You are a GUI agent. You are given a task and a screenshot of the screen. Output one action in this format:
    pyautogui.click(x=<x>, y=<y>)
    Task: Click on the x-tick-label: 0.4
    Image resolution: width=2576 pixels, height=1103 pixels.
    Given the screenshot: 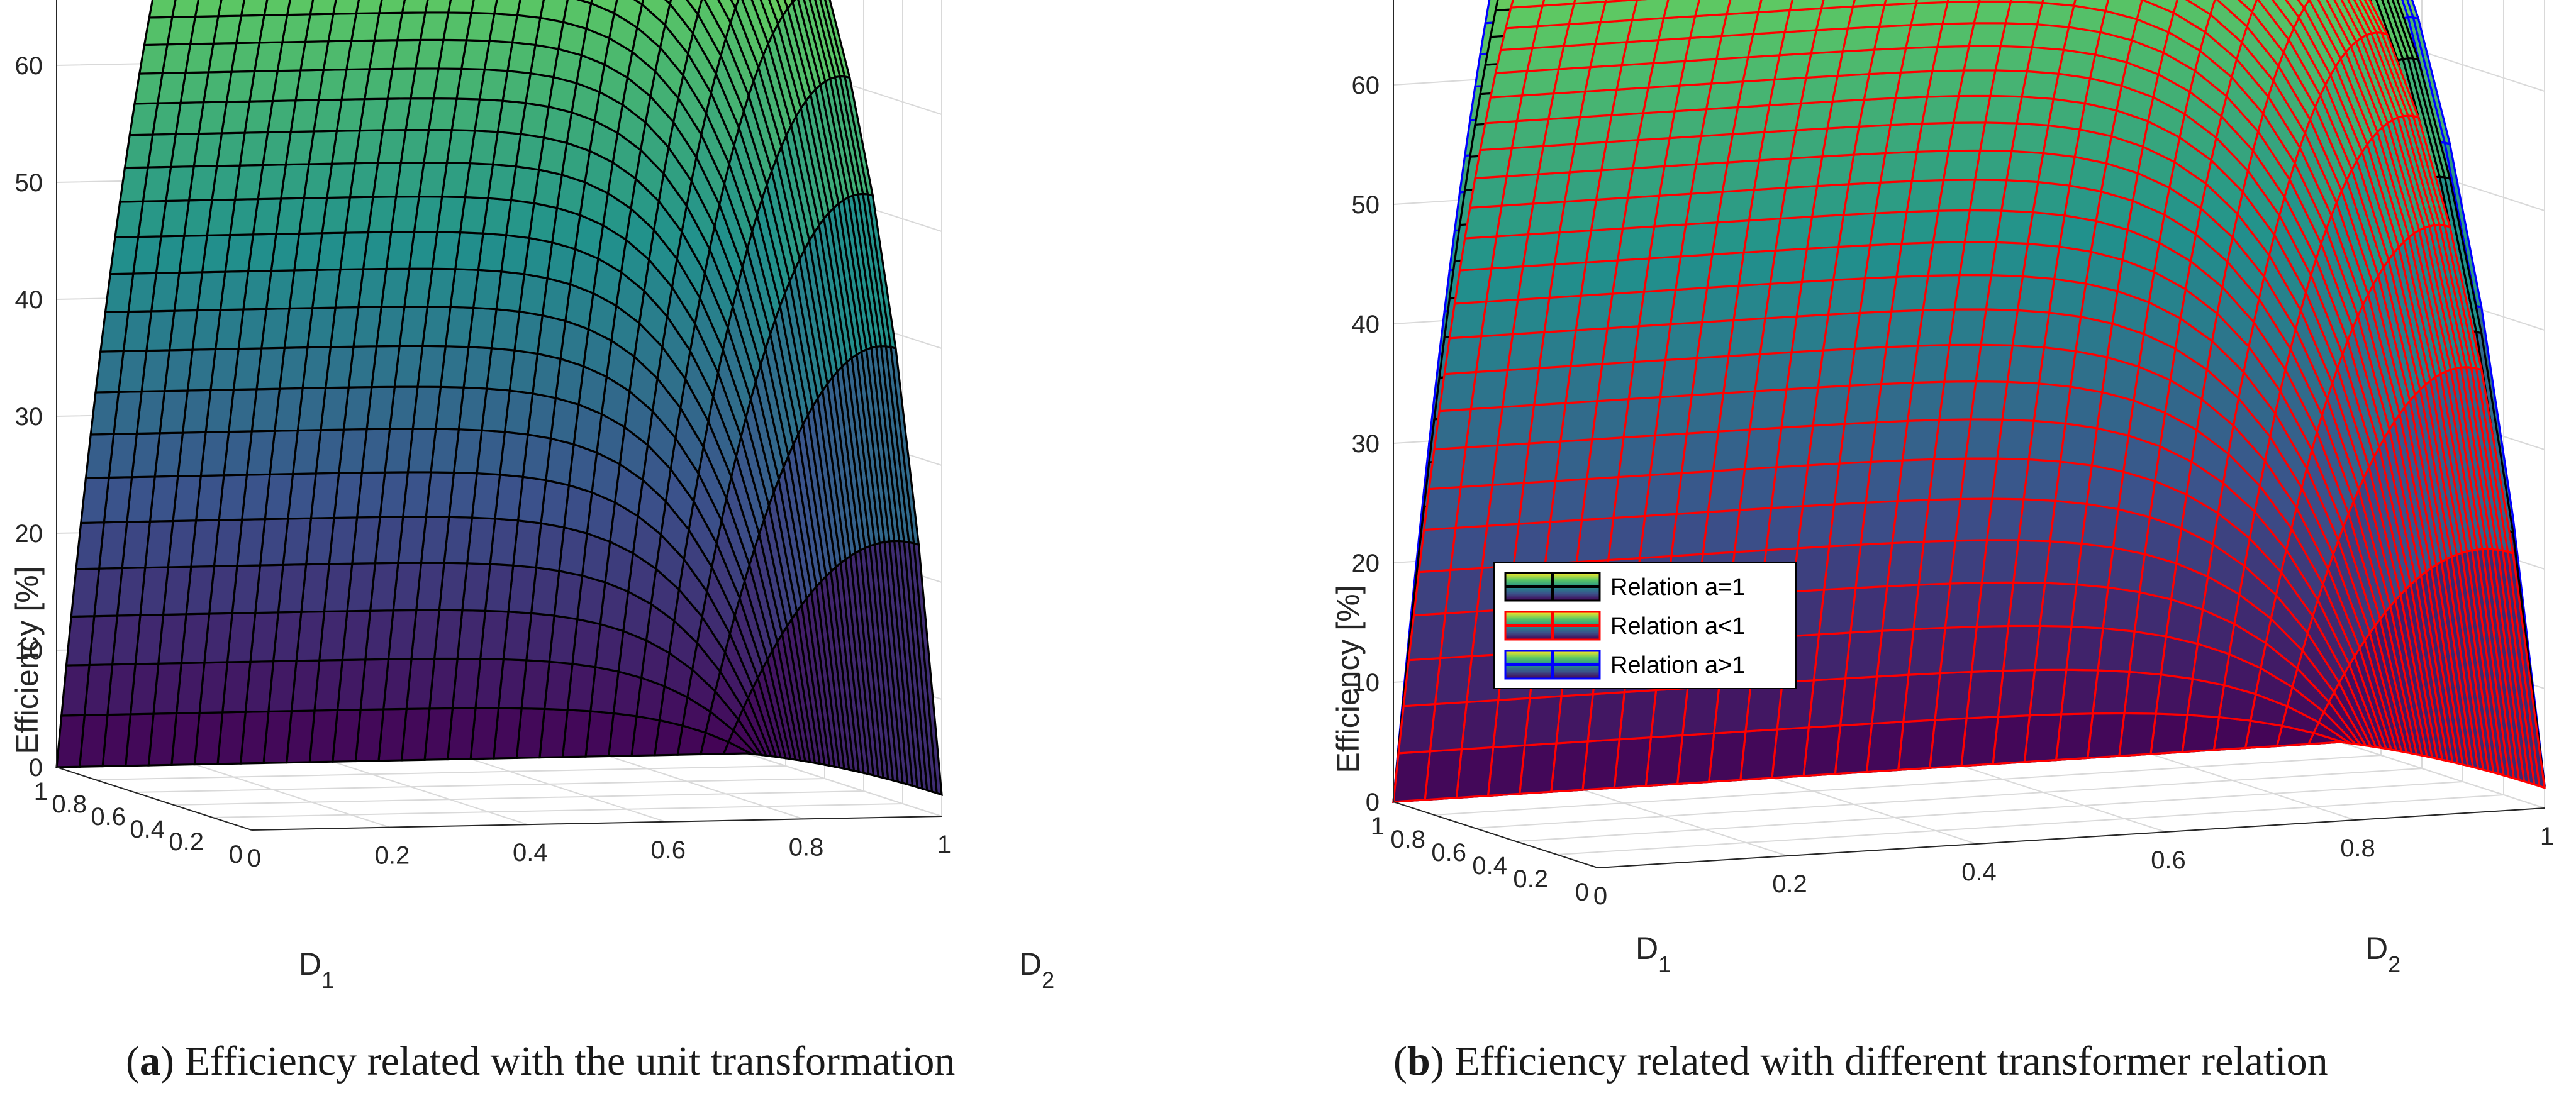 What is the action you would take?
    pyautogui.click(x=147, y=830)
    